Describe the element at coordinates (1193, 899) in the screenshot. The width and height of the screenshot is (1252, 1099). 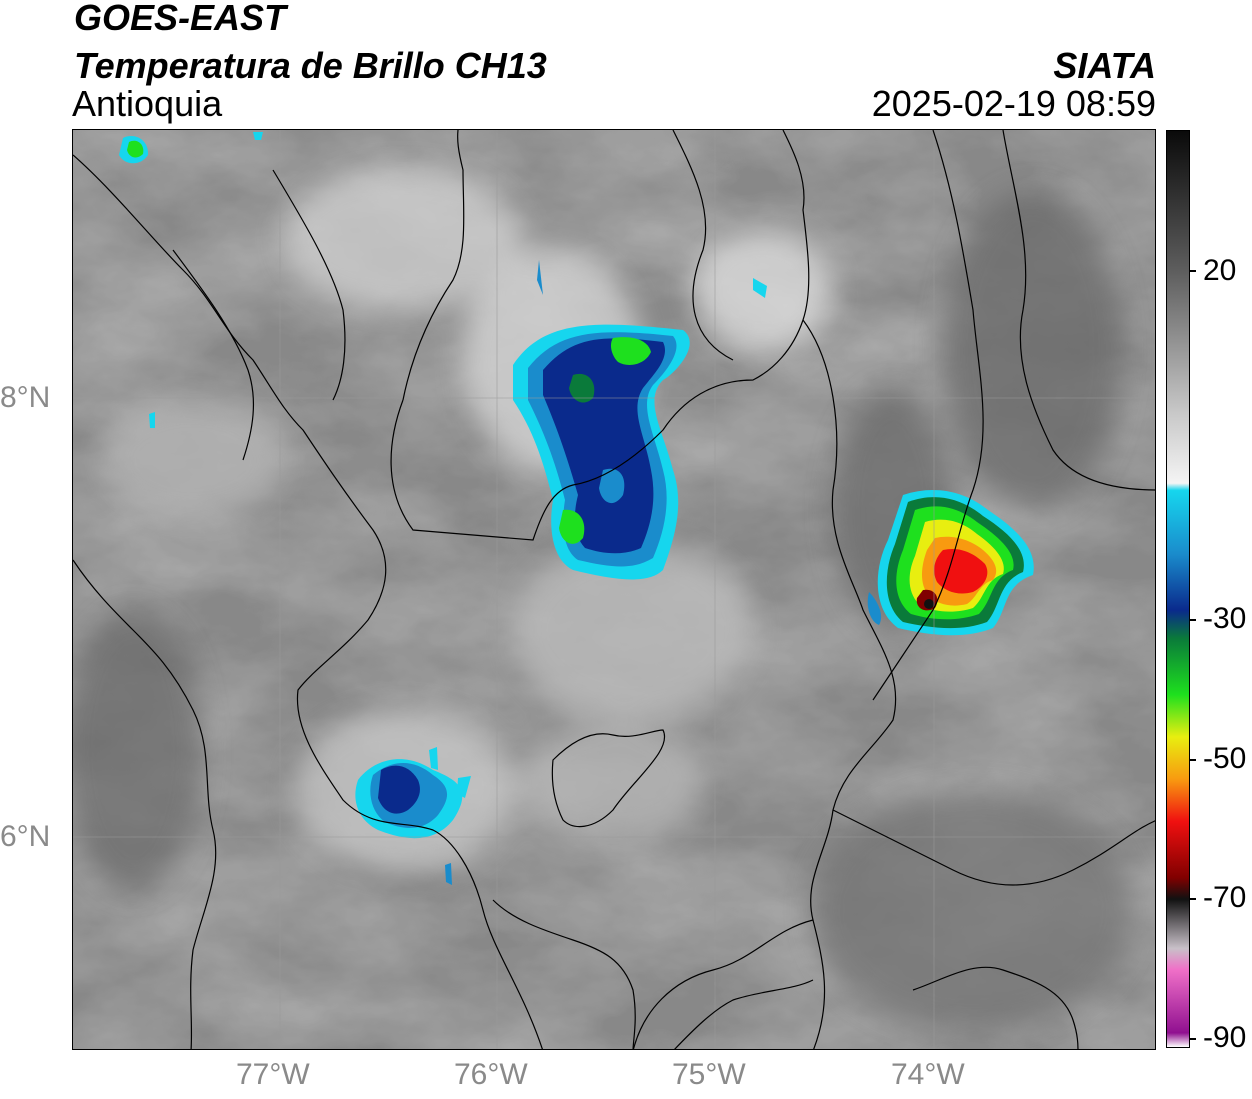
I see `colorbar-tickmark-minus70` at that location.